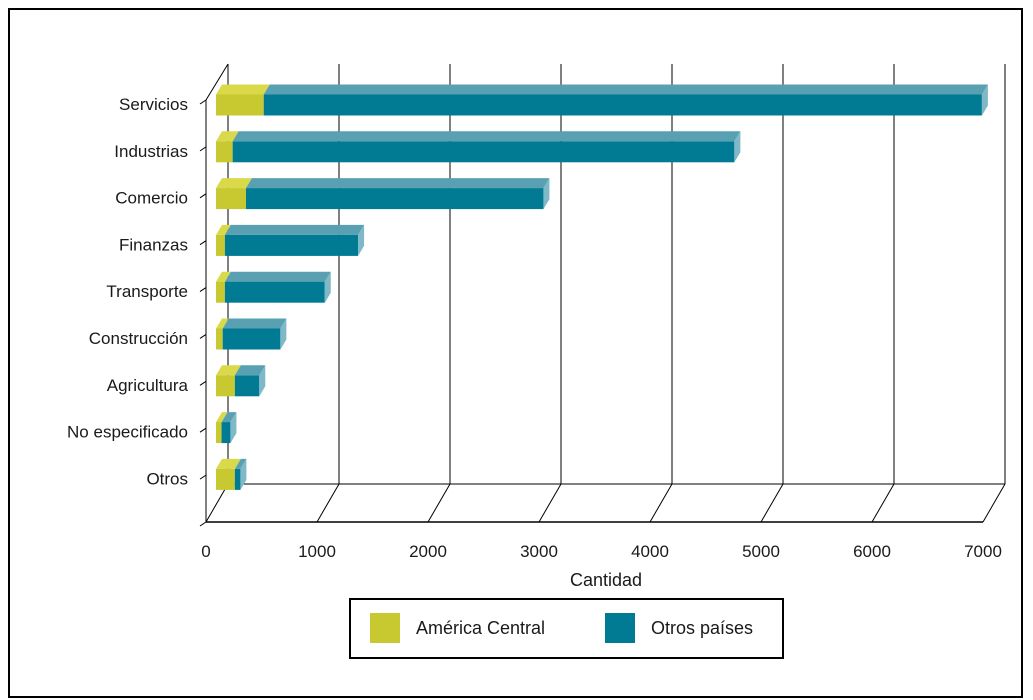  Describe the element at coordinates (223, 276) in the screenshot. I see `bar-transporte-america-central-top` at that location.